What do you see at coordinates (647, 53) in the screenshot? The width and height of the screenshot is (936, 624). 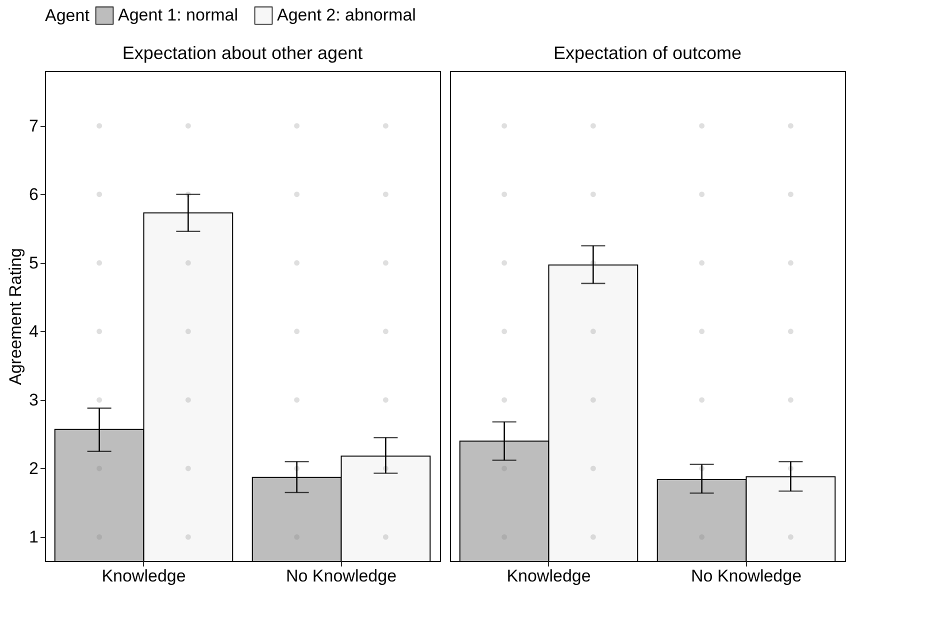 I see `chart-title: Expectation of outcome` at bounding box center [647, 53].